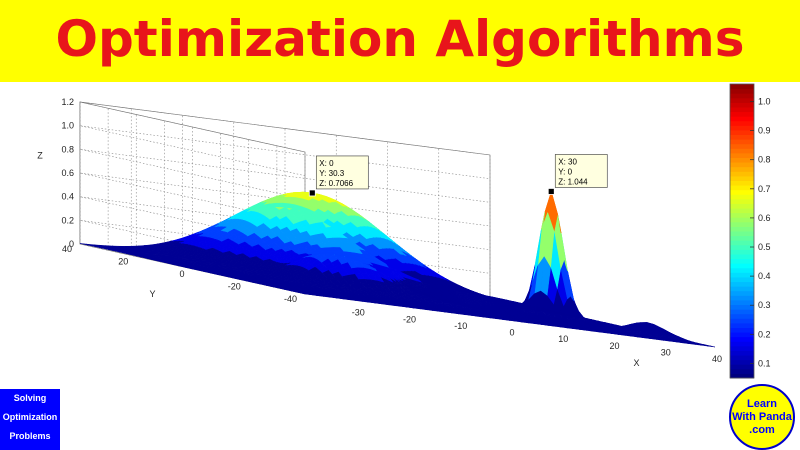 This screenshot has width=800, height=450. I want to click on badge-right-line: Learn, so click(762, 403).